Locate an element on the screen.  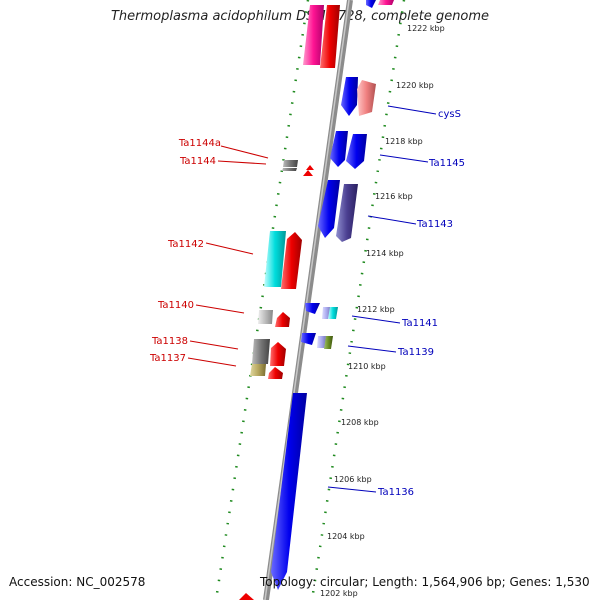
kbp-tick-label: 1214 kbp is located at coordinates (385, 253).